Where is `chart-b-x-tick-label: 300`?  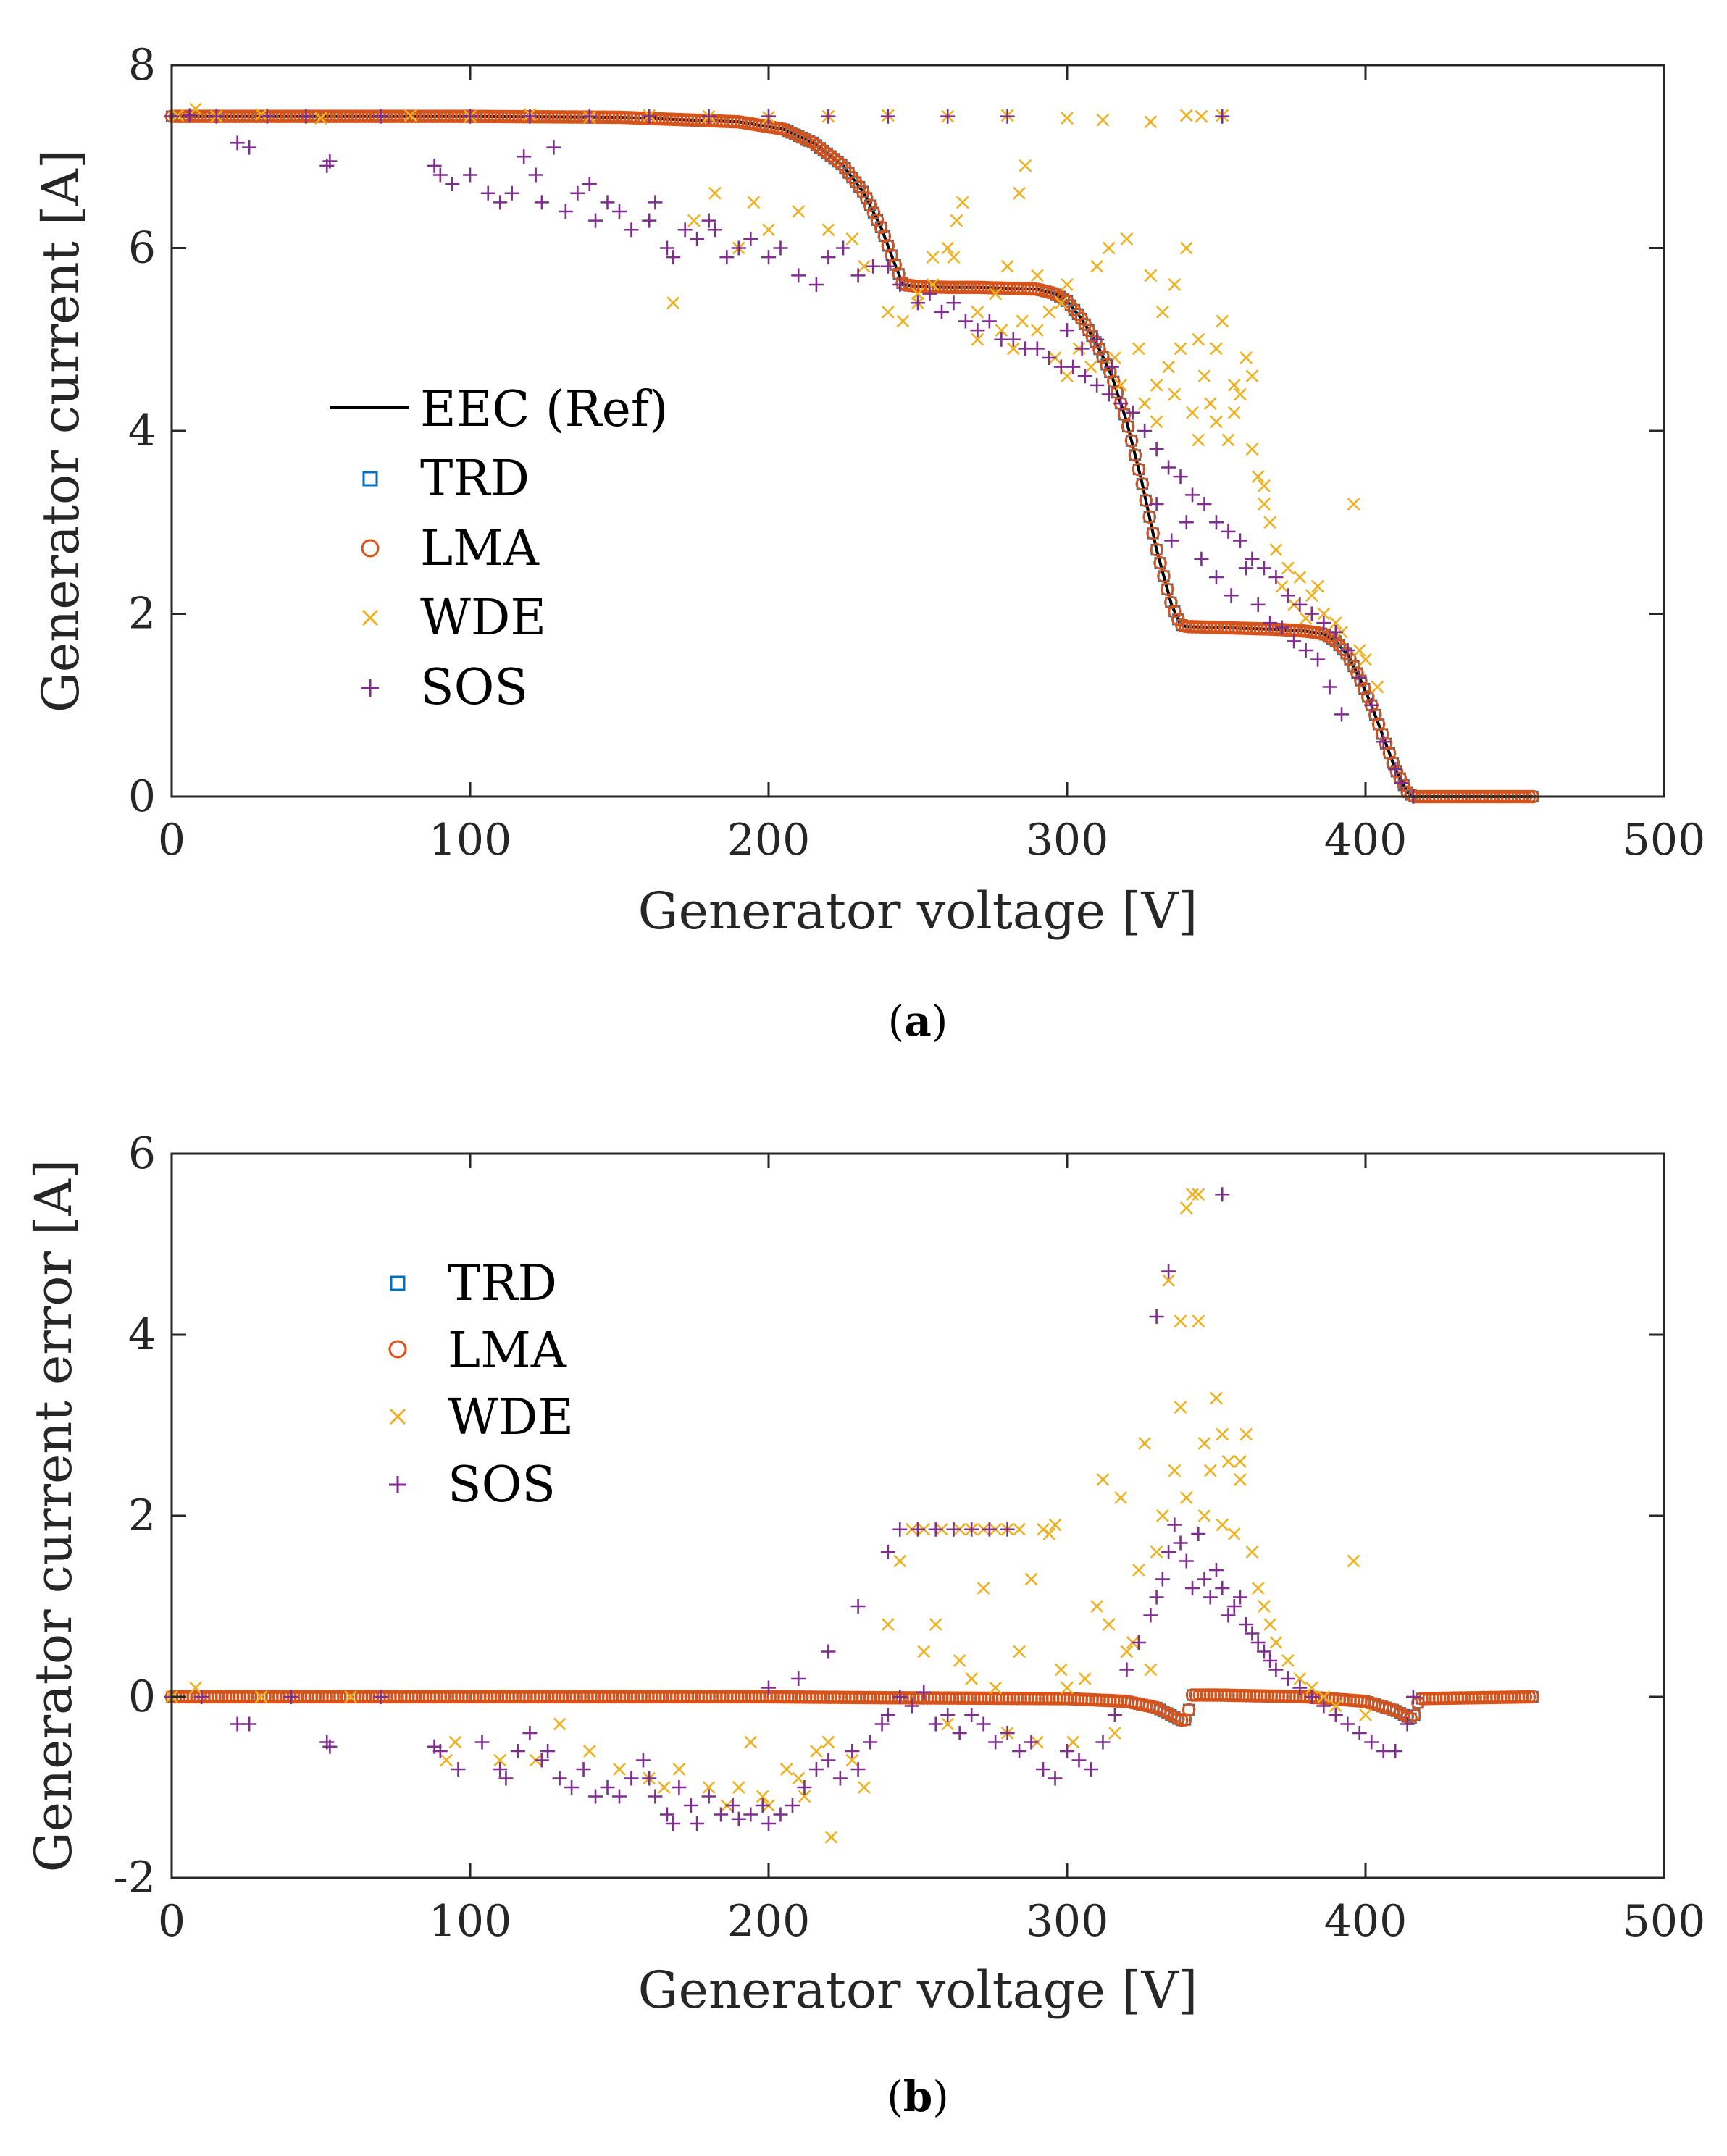 chart-b-x-tick-label: 300 is located at coordinates (1067, 1921).